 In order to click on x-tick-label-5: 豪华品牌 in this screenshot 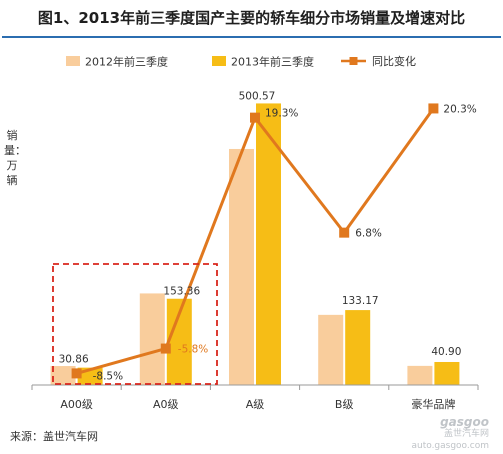, I will do `click(433, 404)`.